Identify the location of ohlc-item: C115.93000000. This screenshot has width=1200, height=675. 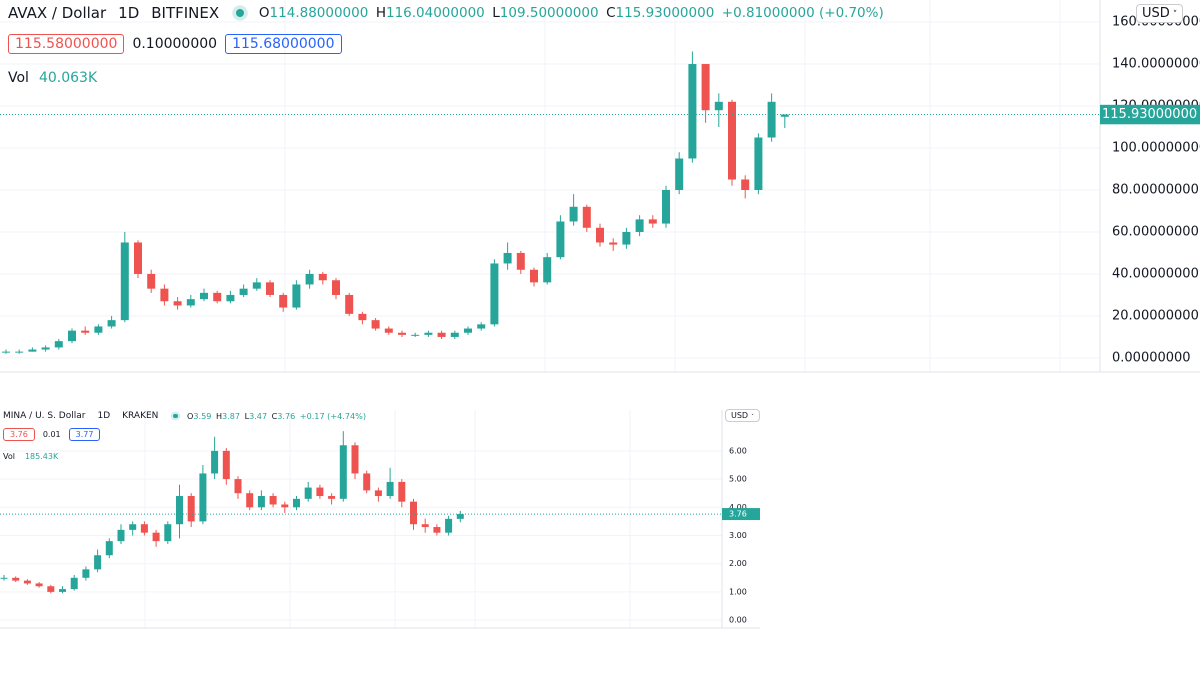
(660, 13).